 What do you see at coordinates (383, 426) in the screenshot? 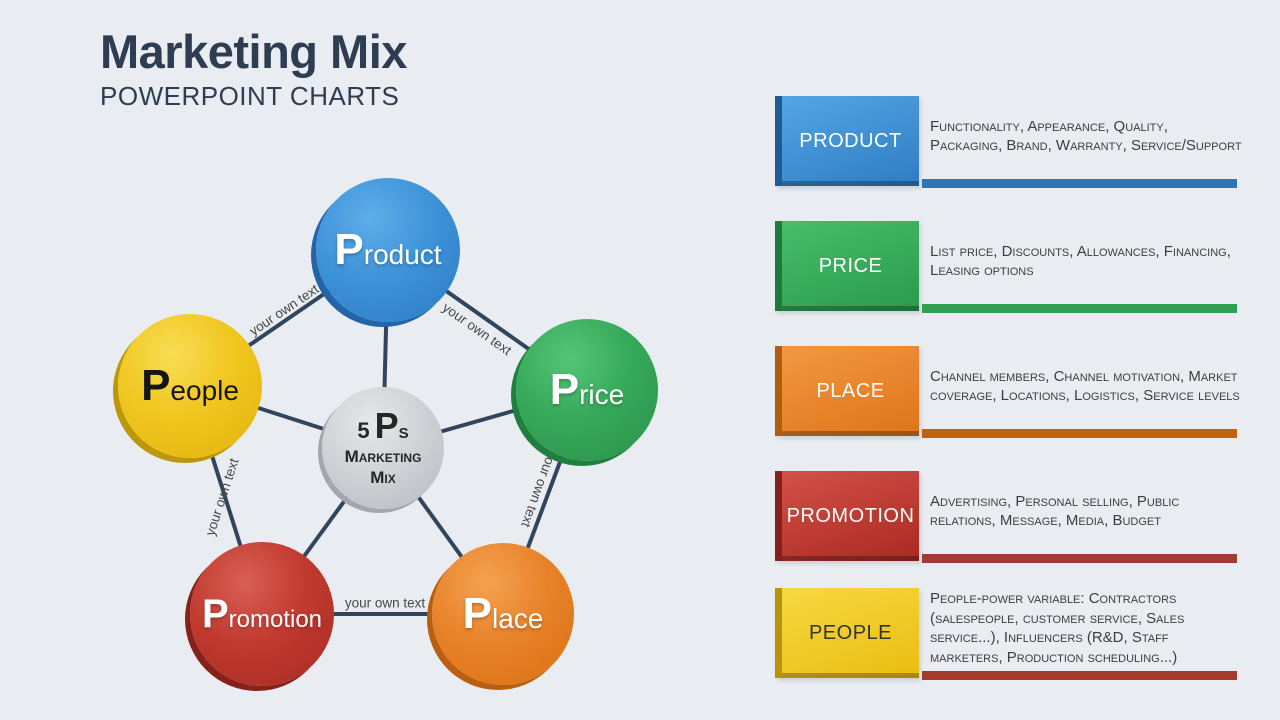
I see `hub-line-5ps: 5 Ps` at bounding box center [383, 426].